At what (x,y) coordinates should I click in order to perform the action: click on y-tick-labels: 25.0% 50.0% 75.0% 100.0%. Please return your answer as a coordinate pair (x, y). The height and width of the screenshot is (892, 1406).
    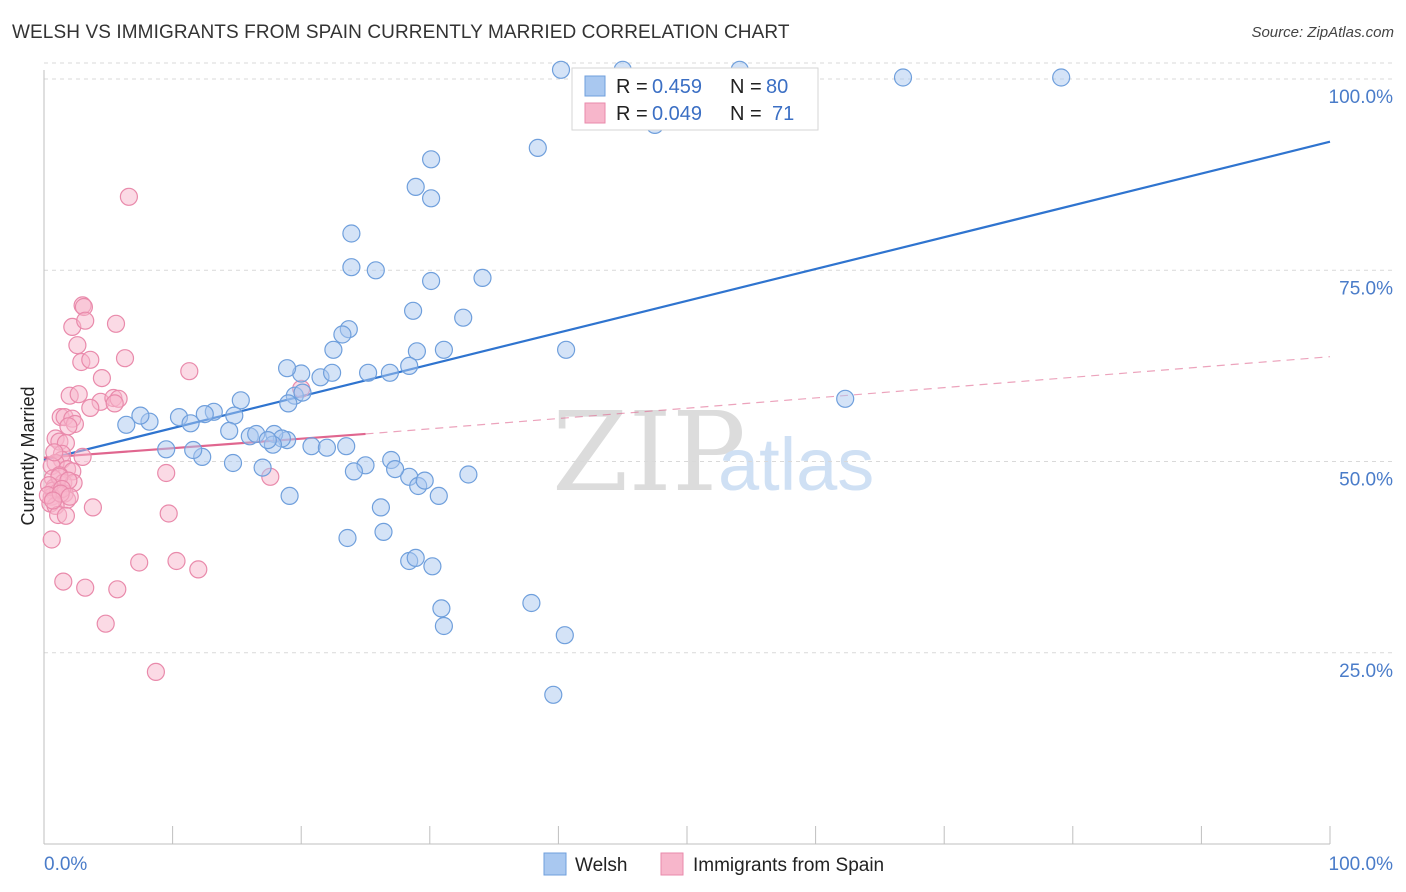
    Looking at the image, I should click on (1361, 384).